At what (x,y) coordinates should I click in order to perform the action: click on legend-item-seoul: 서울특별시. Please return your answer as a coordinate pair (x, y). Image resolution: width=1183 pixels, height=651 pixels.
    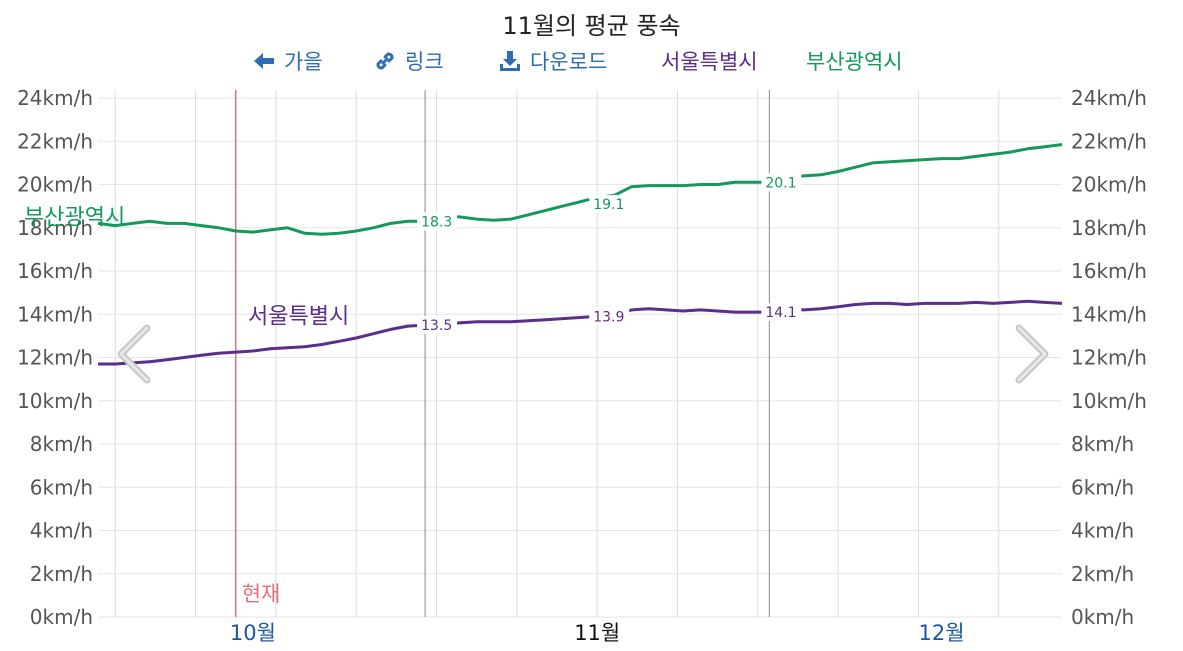
    Looking at the image, I should click on (709, 61).